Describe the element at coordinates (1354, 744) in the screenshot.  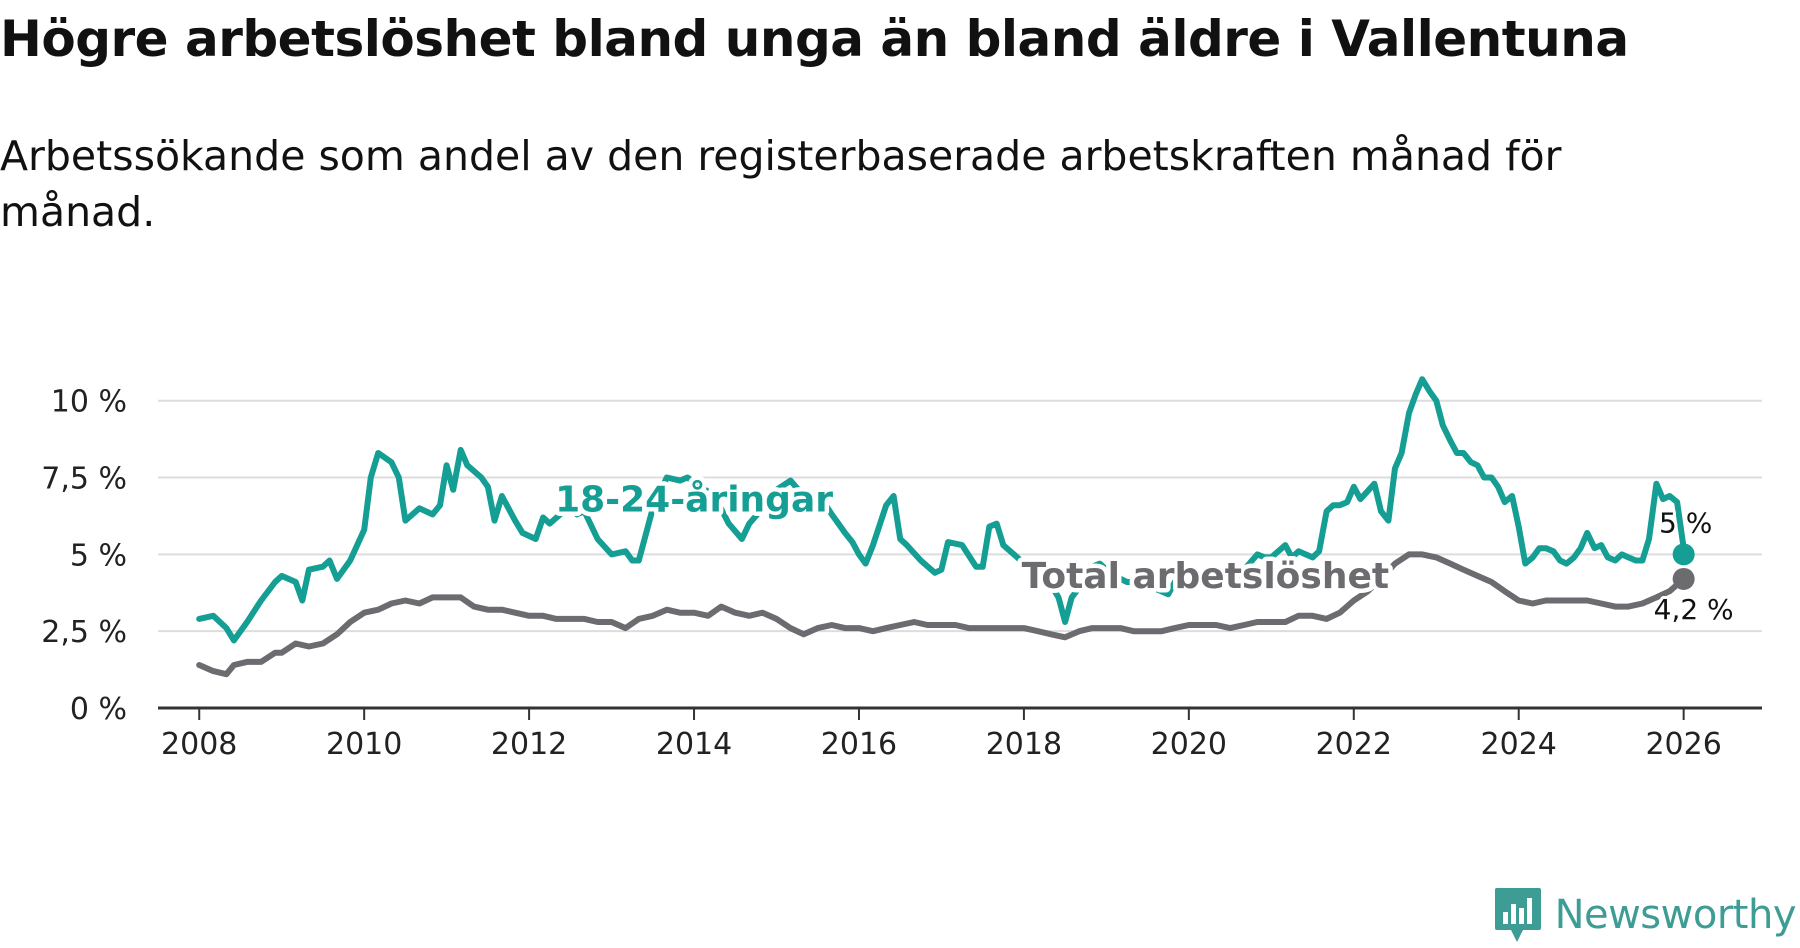
I see `x-tick-label: 2022` at that location.